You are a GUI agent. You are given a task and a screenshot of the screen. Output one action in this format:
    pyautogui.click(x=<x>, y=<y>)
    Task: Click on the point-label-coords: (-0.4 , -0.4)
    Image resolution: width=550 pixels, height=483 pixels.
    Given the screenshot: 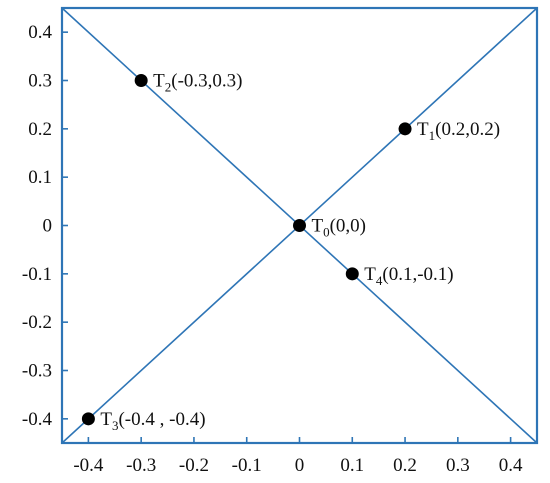 What is the action you would take?
    pyautogui.click(x=161, y=419)
    